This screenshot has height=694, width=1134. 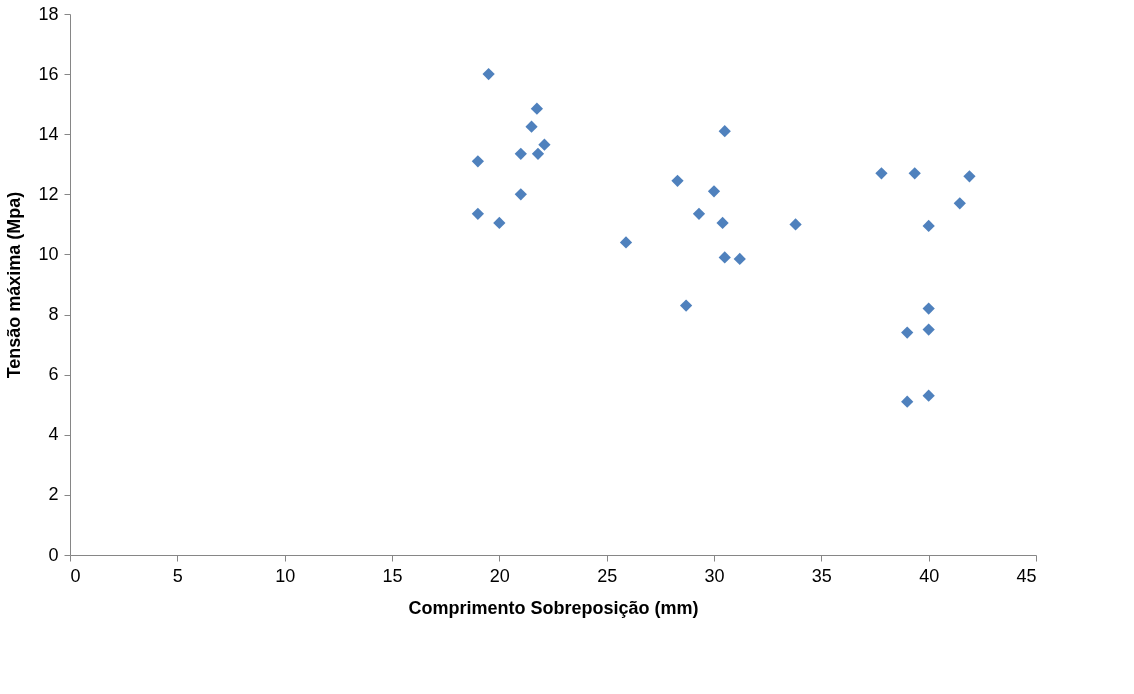 What do you see at coordinates (14, 285) in the screenshot?
I see `y-axis-title: Tensão máxima (Mpa)` at bounding box center [14, 285].